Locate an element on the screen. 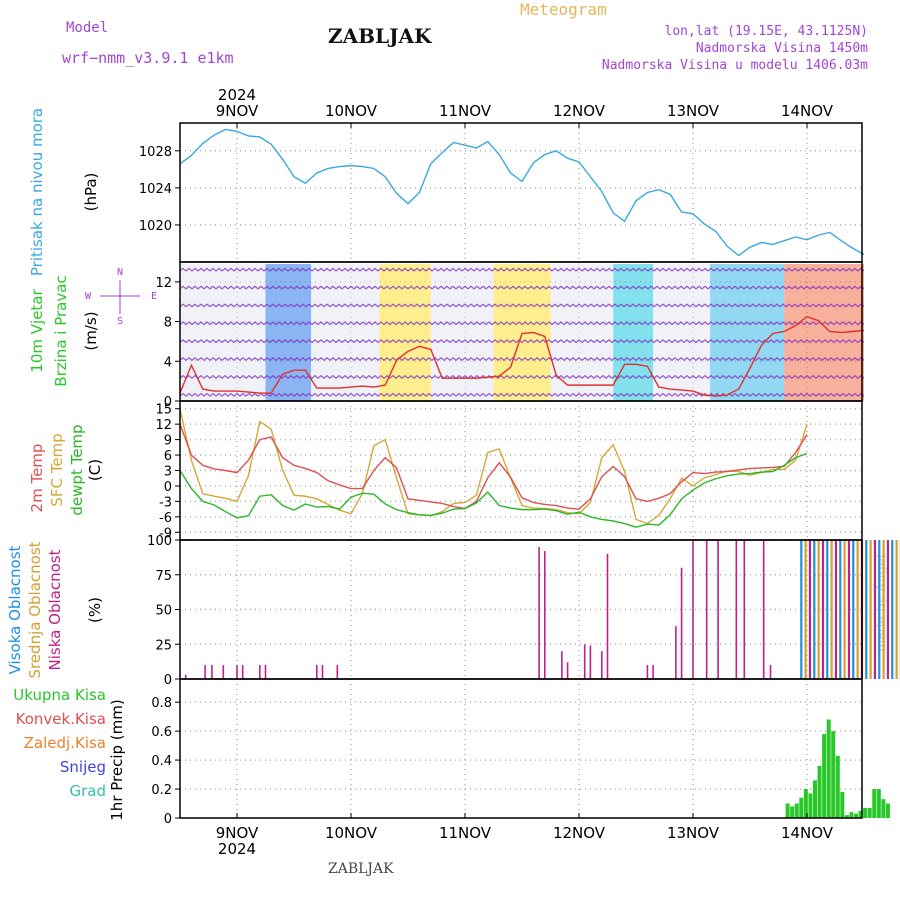 This screenshot has height=900, width=900. y-tick-label: 100 is located at coordinates (159, 541).